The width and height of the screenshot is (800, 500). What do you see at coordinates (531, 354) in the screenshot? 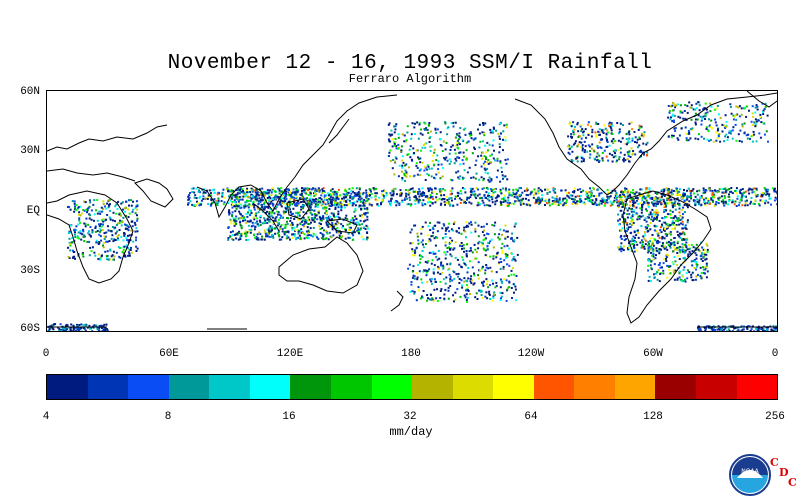
I see `lon-label-120w: 120W` at bounding box center [531, 354].